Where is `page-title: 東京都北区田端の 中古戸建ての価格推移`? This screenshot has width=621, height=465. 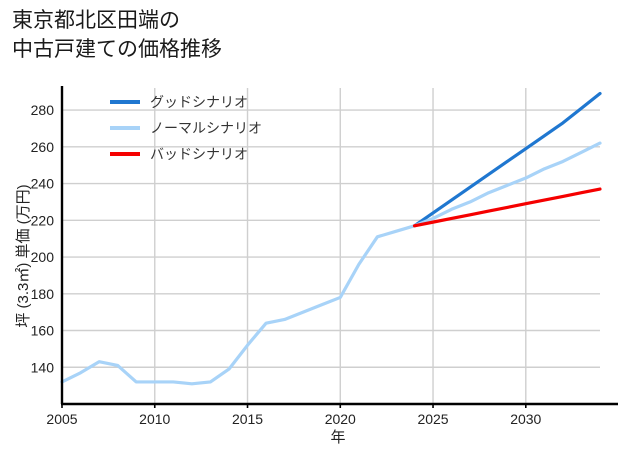
page-title: 東京都北区田端の 中古戸建ての価格推移 is located at coordinates (117, 35).